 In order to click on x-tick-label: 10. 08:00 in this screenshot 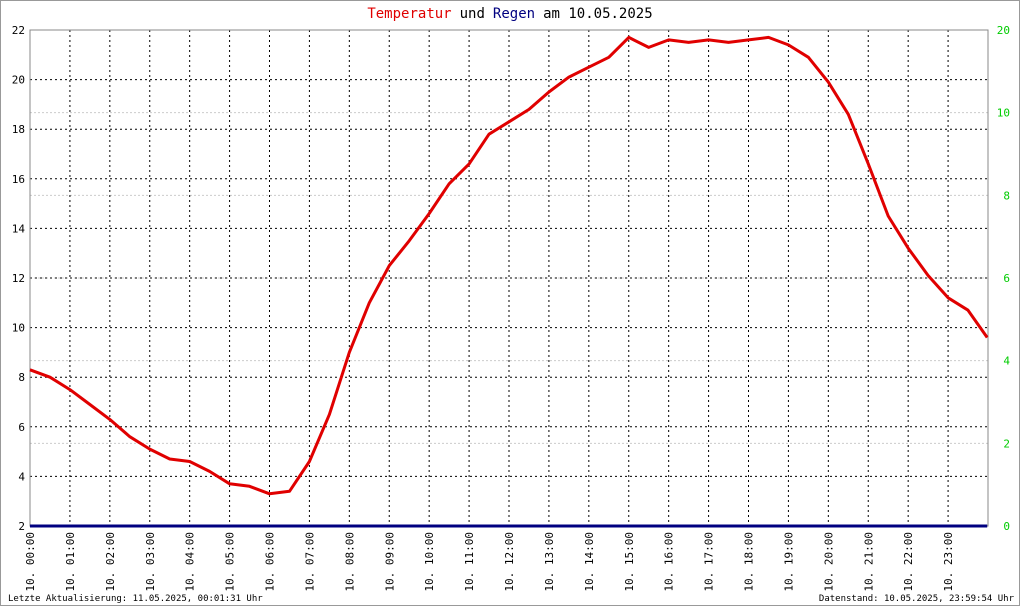, I will do `click(349, 562)`.